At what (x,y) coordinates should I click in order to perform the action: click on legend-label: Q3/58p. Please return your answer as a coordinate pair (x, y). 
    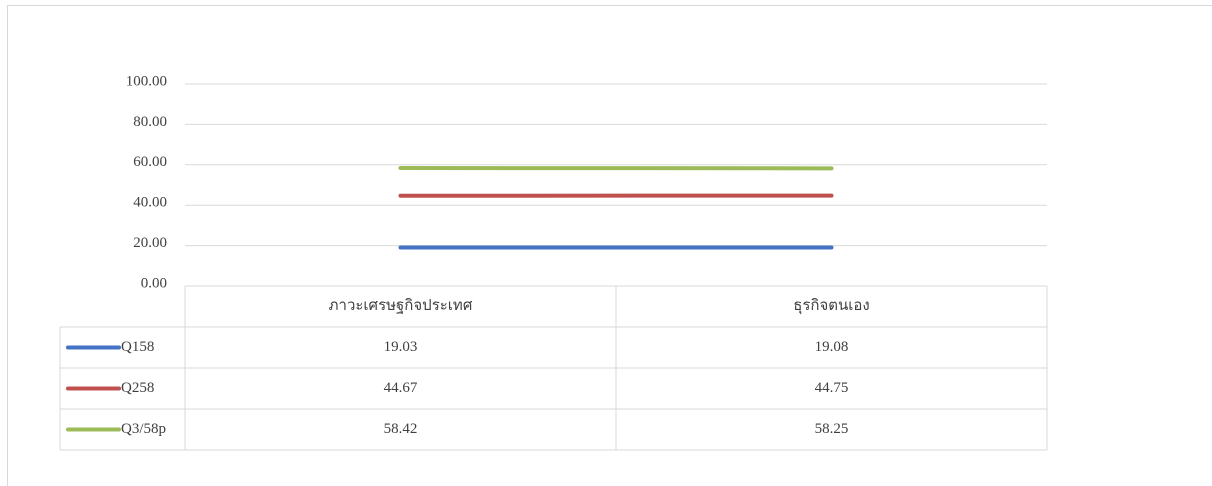
    Looking at the image, I should click on (143, 429).